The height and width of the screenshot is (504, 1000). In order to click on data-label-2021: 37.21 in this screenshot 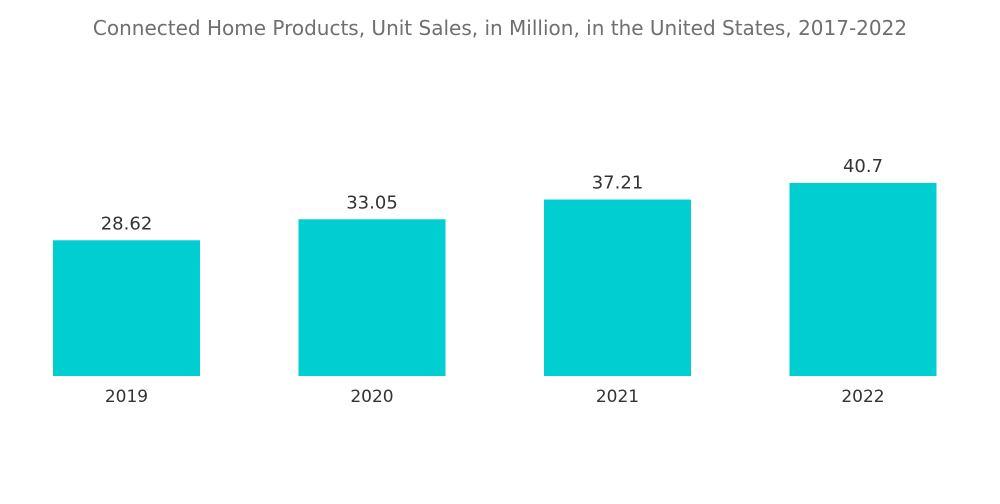, I will do `click(618, 183)`.